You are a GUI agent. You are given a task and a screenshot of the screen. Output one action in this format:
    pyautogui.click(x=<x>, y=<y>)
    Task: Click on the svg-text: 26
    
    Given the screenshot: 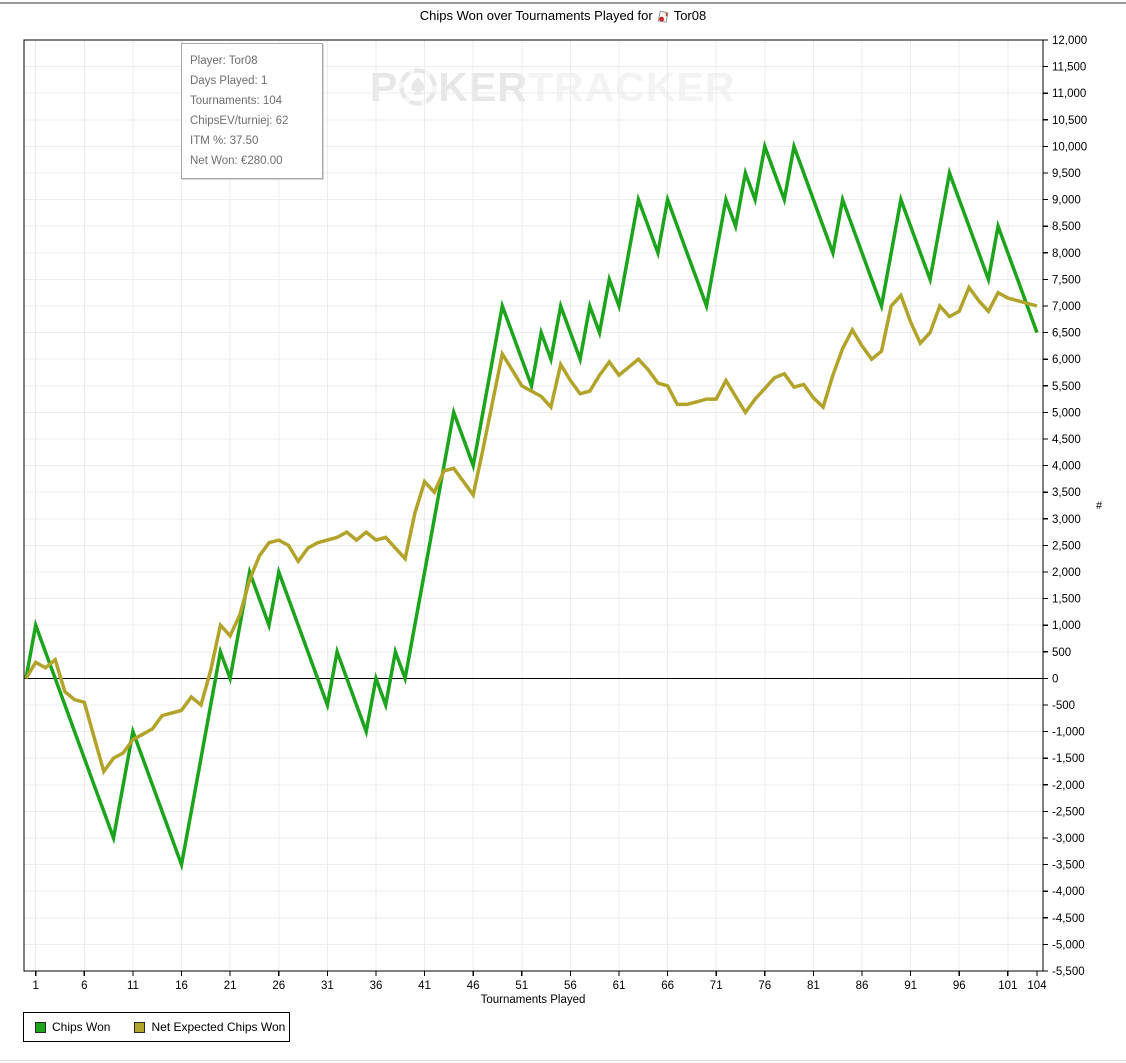 What is the action you would take?
    pyautogui.click(x=278, y=986)
    